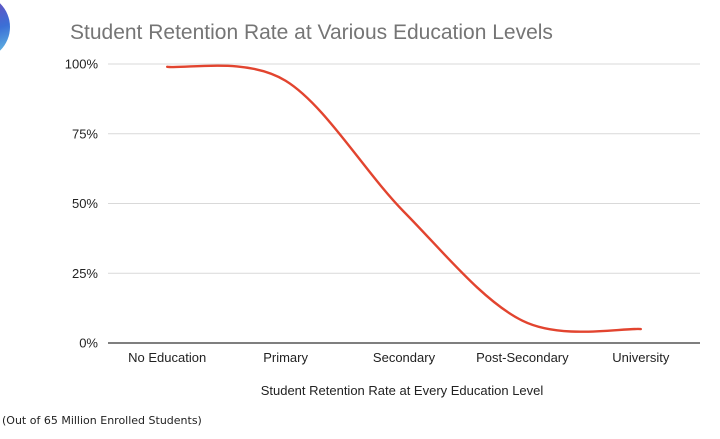 The image size is (720, 439). What do you see at coordinates (102, 420) in the screenshot?
I see `footnote: (Out of 65 Million Enrolled Students)` at bounding box center [102, 420].